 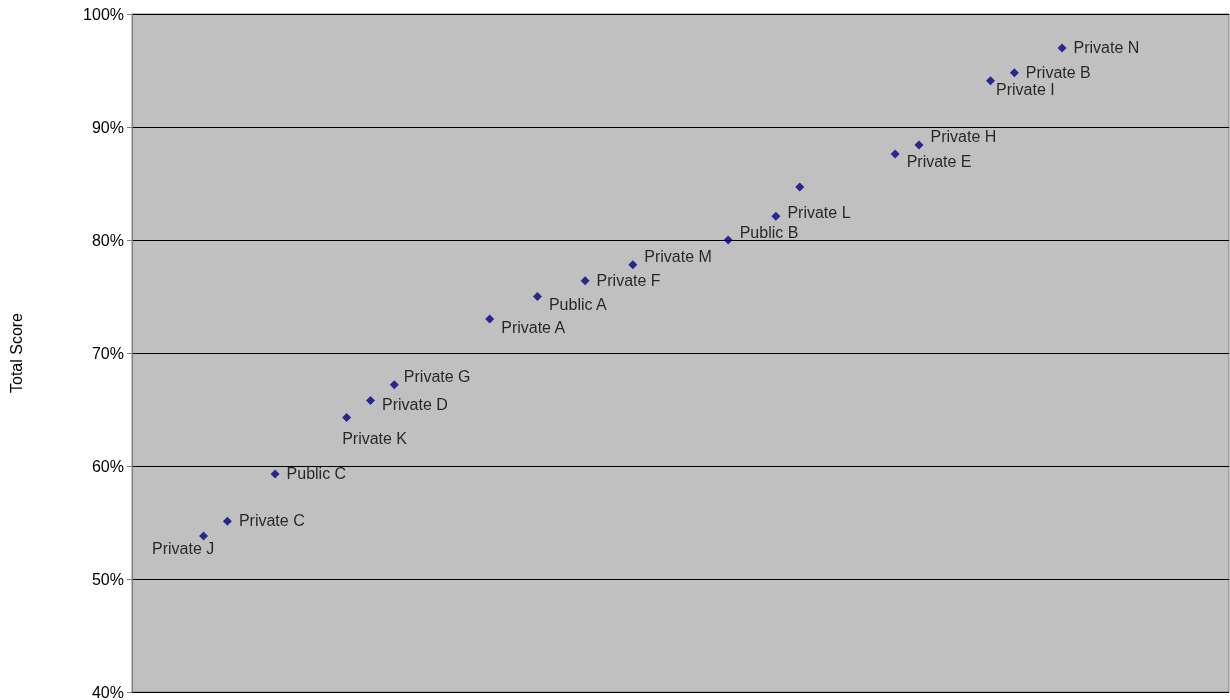 What do you see at coordinates (628, 280) in the screenshot?
I see `series-label: Private F` at bounding box center [628, 280].